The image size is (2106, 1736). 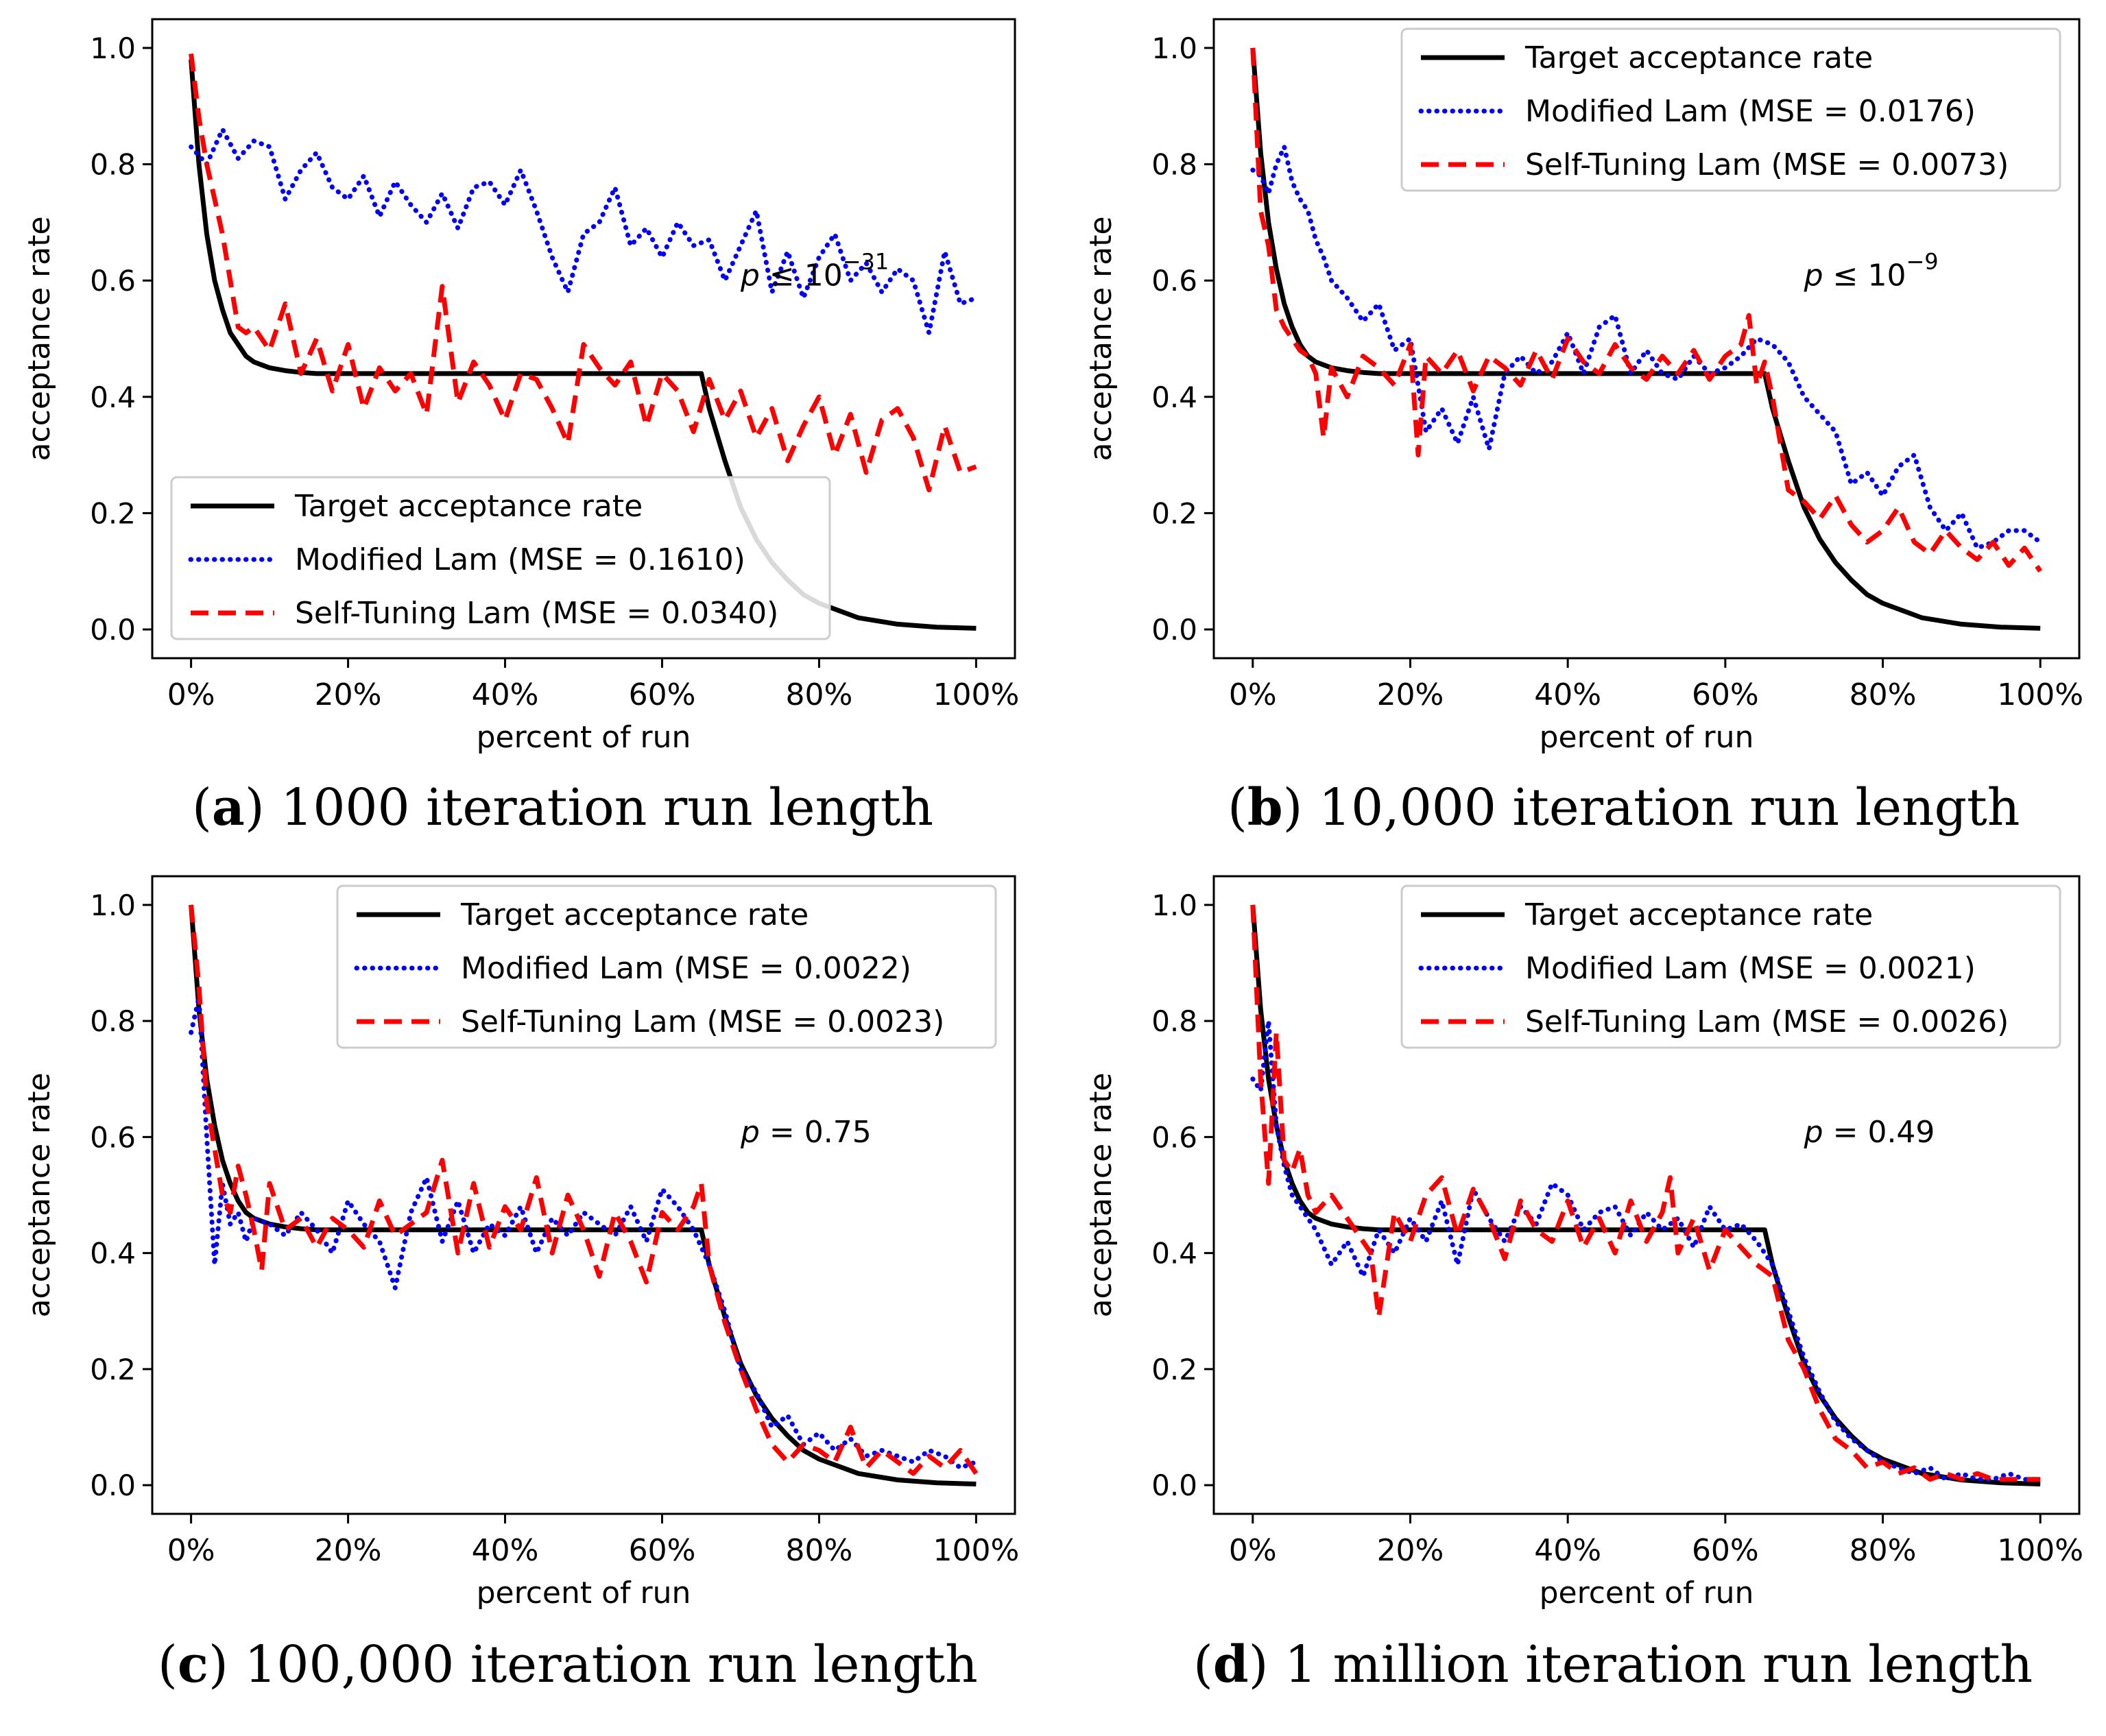 I want to click on legend-entry: Self-Tuning Lam (MSE = 0.0023), so click(x=702, y=1022).